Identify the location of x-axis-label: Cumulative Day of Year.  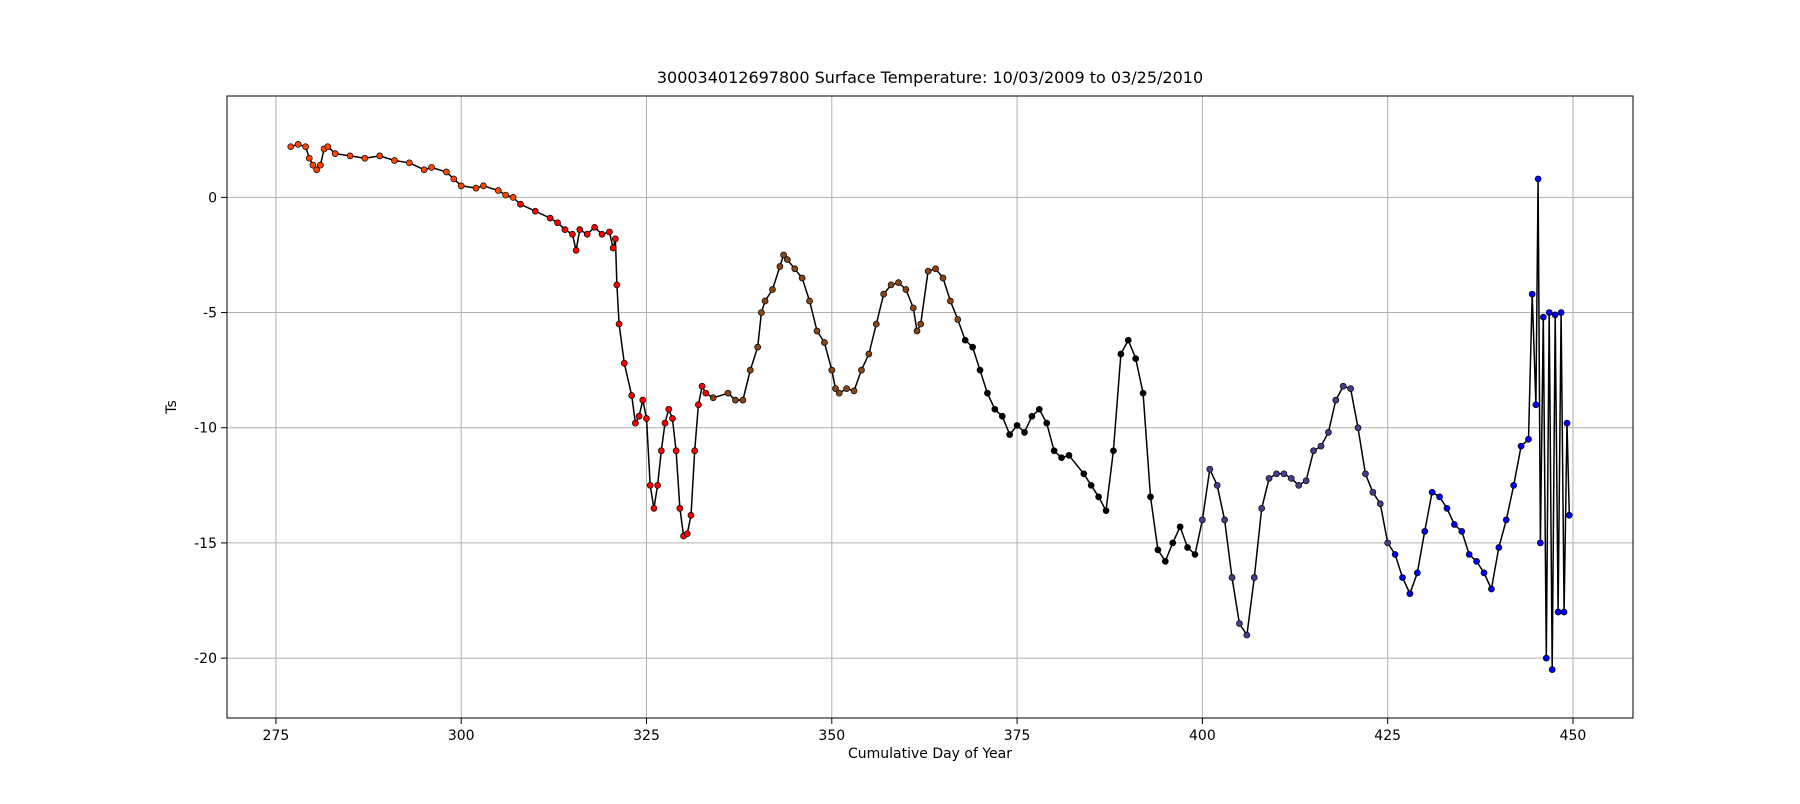
(930, 754).